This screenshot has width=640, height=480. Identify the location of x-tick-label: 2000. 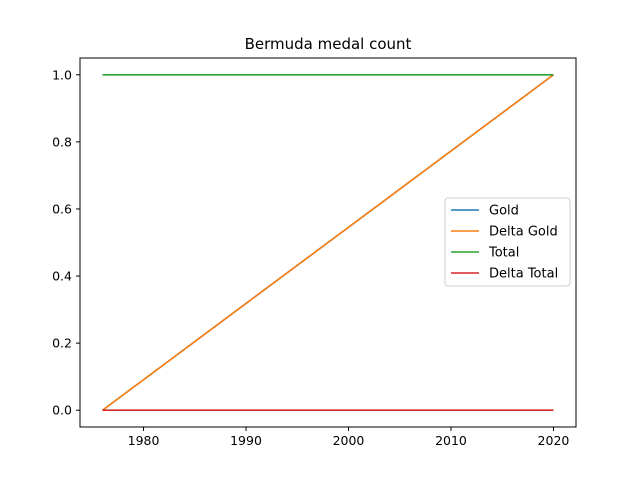
(349, 440).